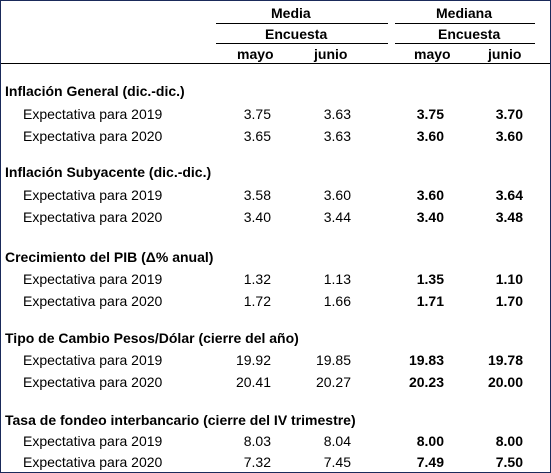 This screenshot has height=473, width=551. Describe the element at coordinates (430, 462) in the screenshot. I see `mediana-mayo-value: 7.49` at that location.